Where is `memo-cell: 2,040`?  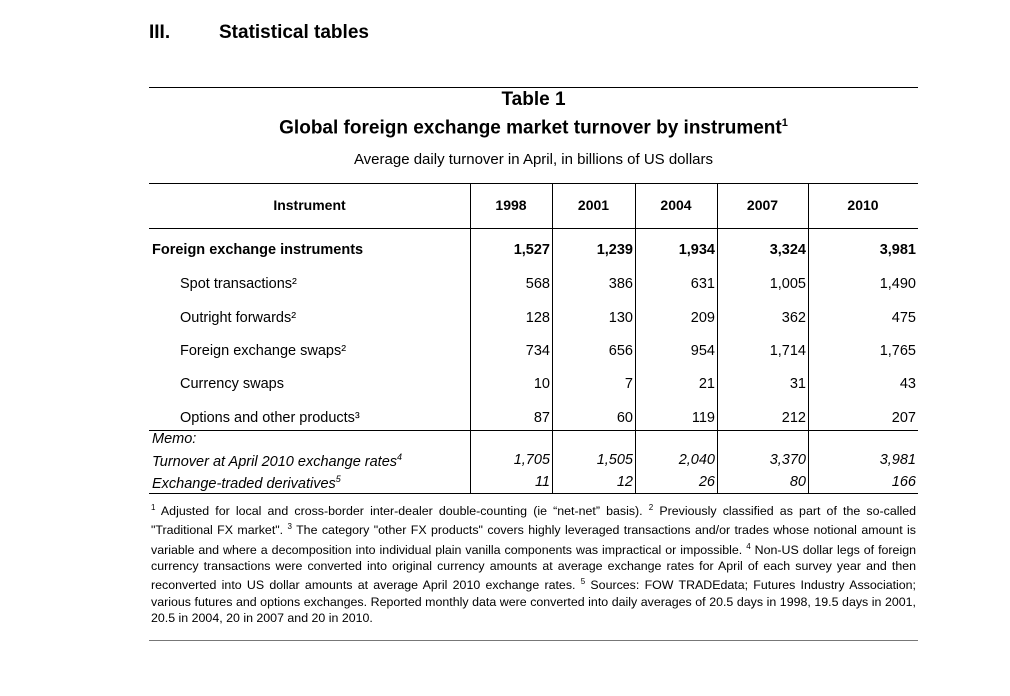 memo-cell: 2,040 is located at coordinates (696, 460).